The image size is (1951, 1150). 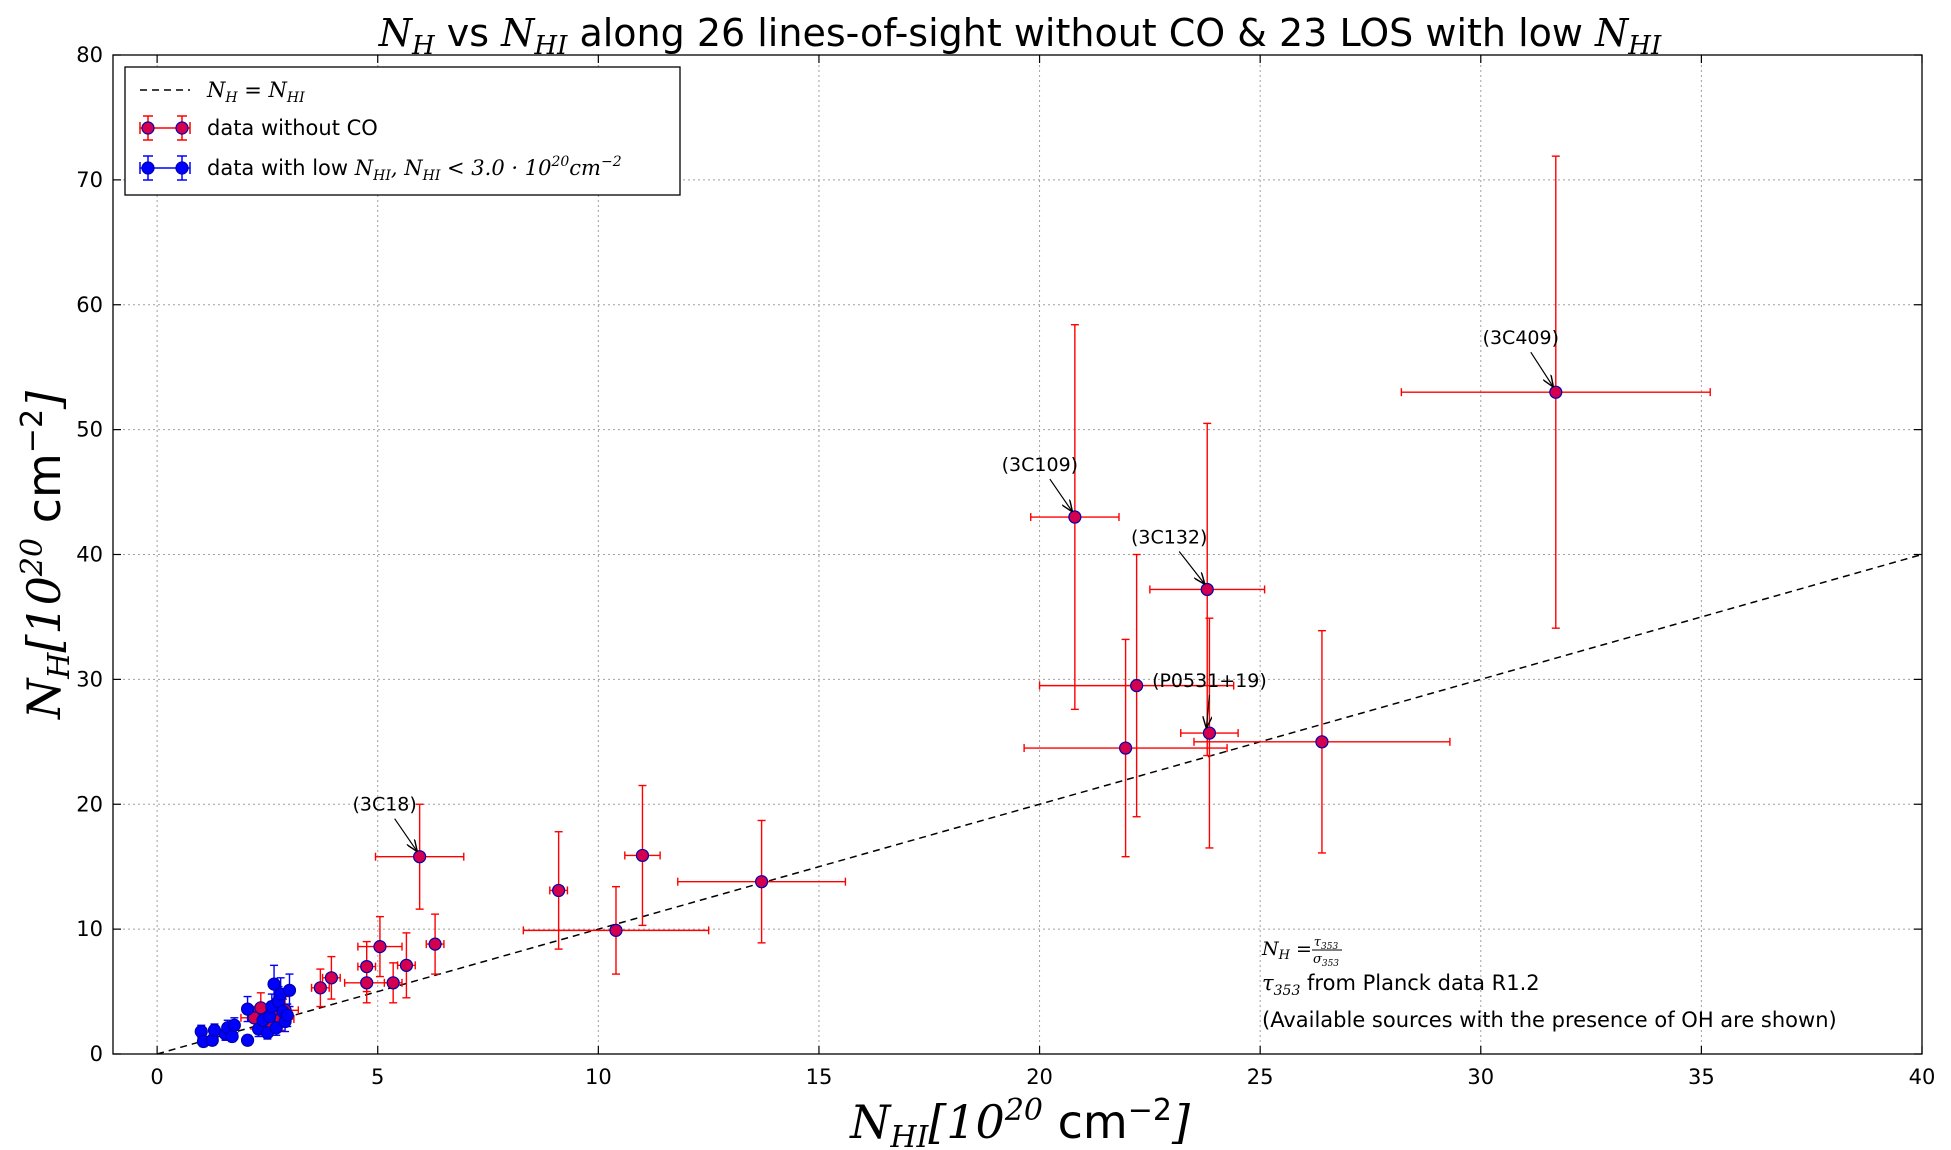 I want to click on point-label: (3C109), so click(x=1040, y=465).